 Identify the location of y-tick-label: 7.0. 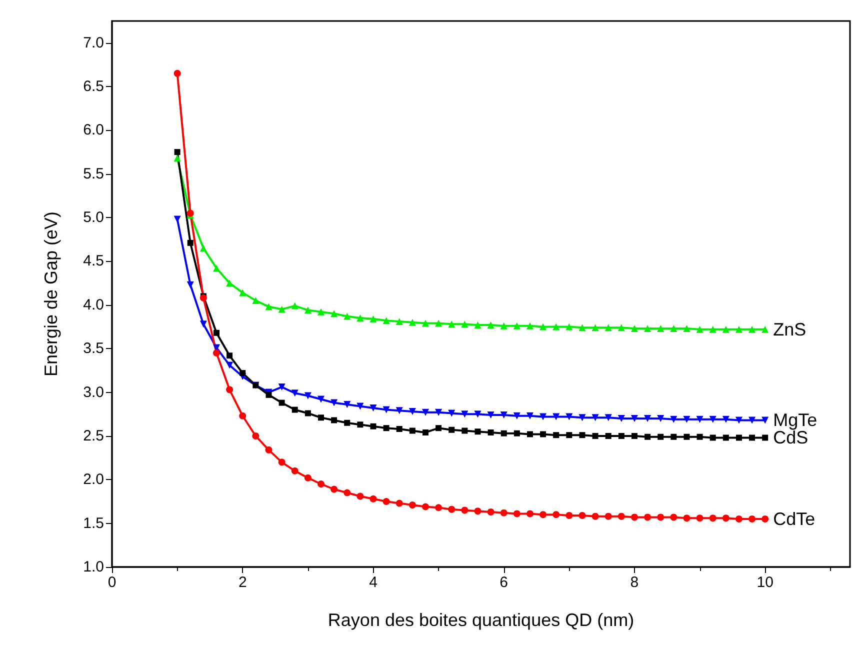
(93, 43).